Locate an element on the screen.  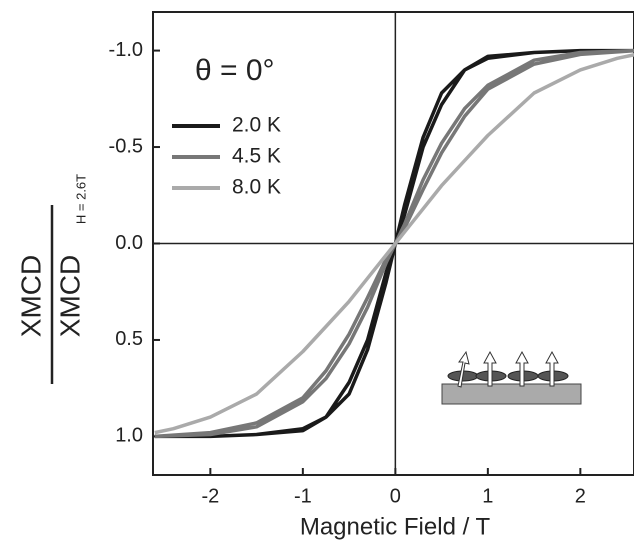
legend-label: 4.5 K is located at coordinates (256, 156).